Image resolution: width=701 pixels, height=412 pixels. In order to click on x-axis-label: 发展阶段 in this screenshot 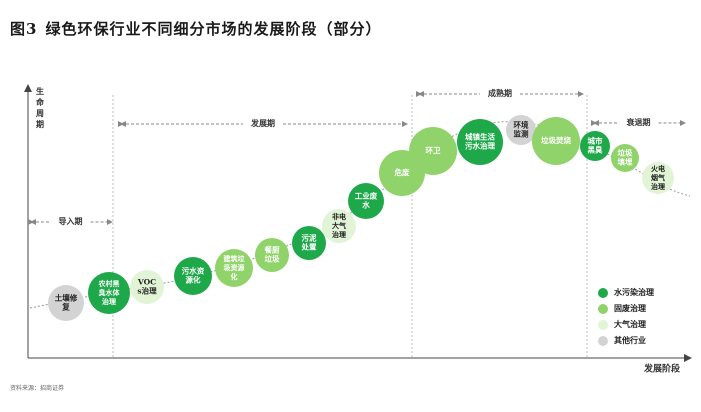, I will do `click(662, 369)`.